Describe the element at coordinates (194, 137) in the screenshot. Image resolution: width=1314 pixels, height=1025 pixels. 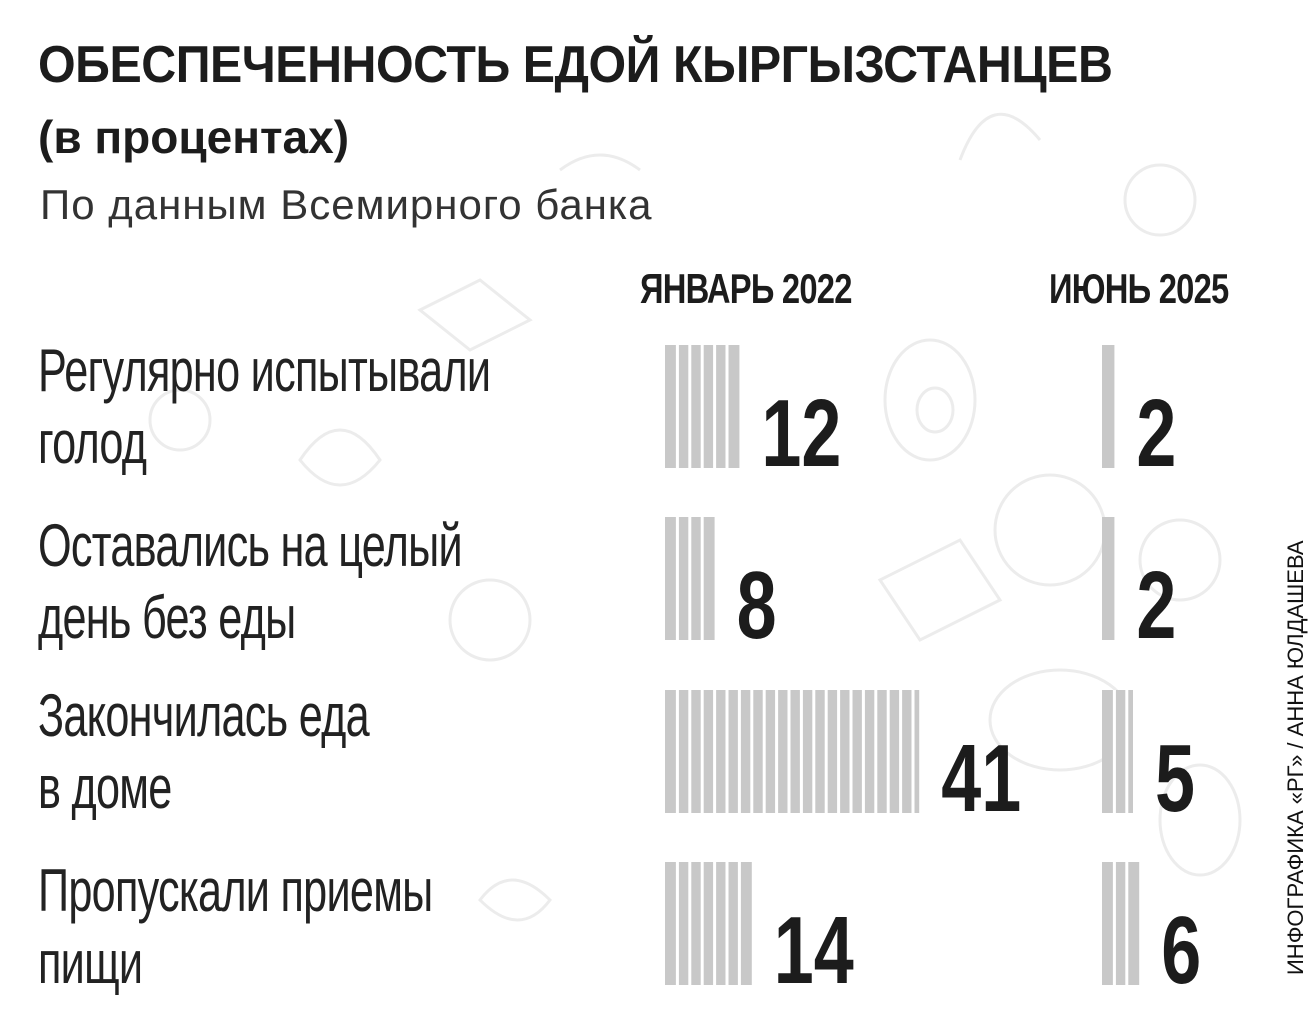
I see `chart-subtitle: (в процентах)` at that location.